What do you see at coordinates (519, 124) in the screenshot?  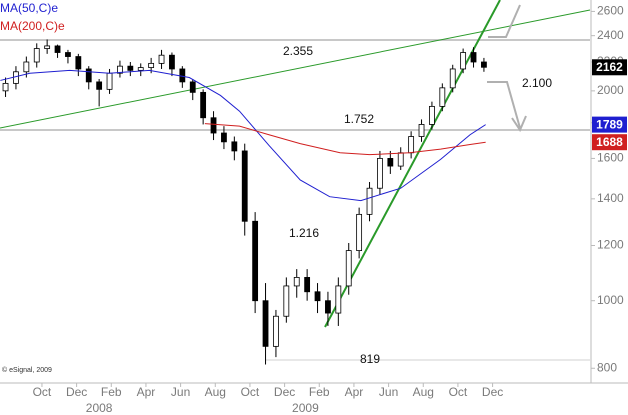 I see `arrow-head` at bounding box center [519, 124].